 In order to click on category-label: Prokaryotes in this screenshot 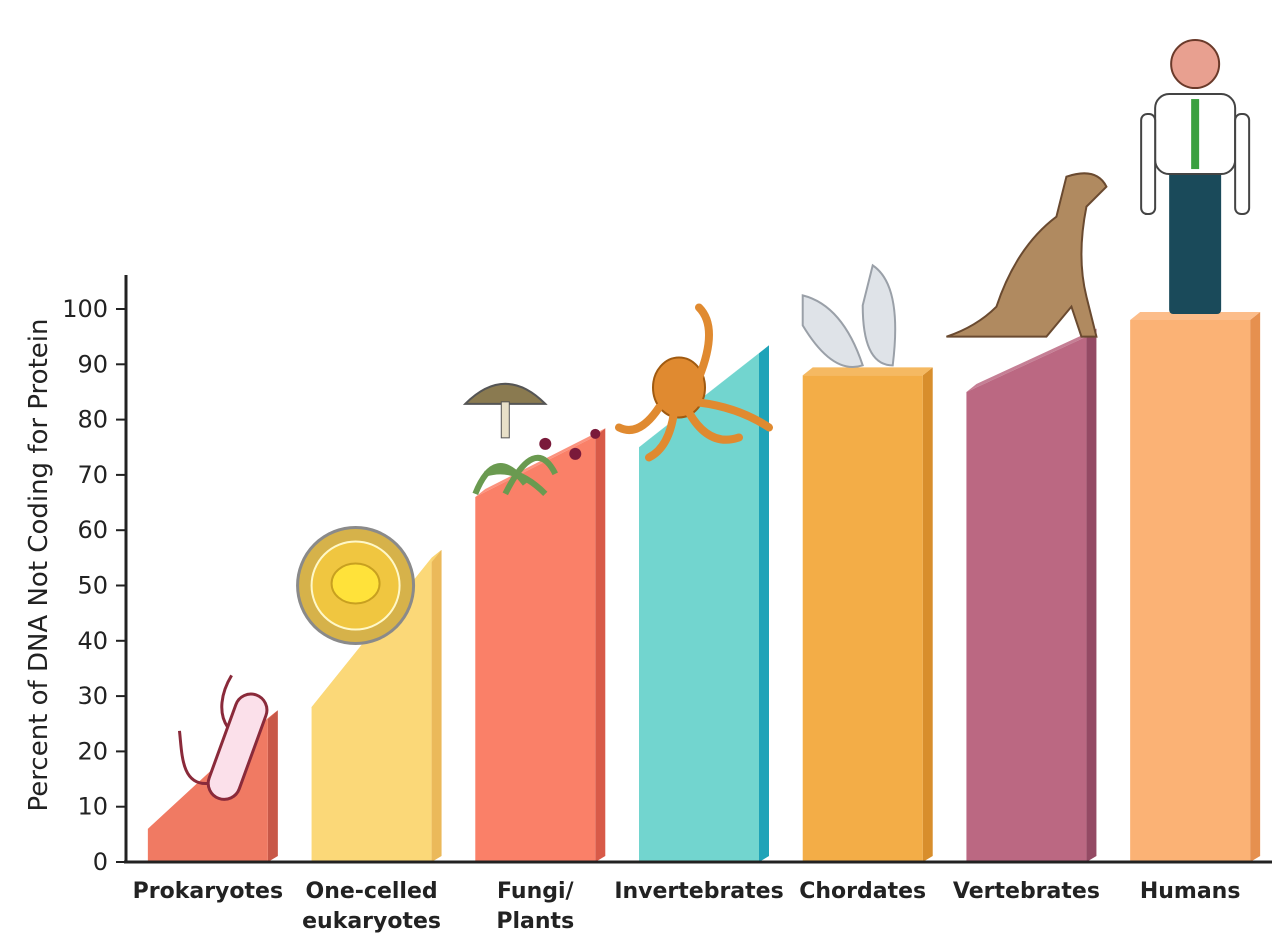, I will do `click(208, 891)`.